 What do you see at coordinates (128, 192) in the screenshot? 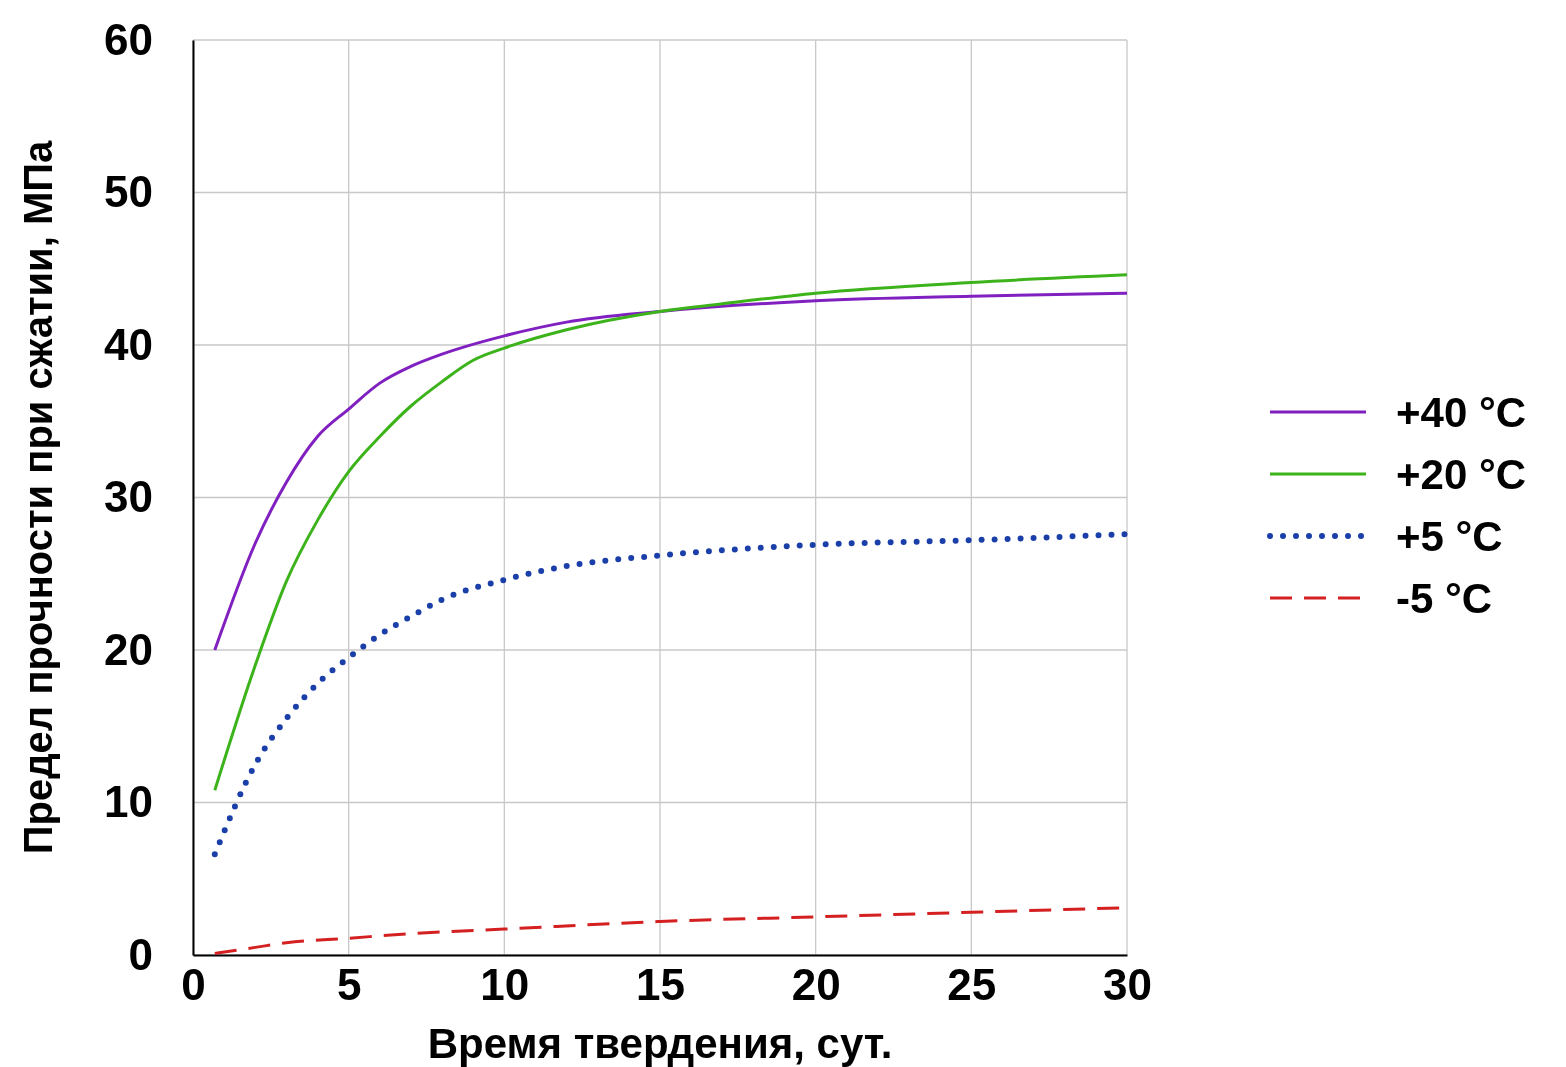
I see `y-tick-label: 50` at bounding box center [128, 192].